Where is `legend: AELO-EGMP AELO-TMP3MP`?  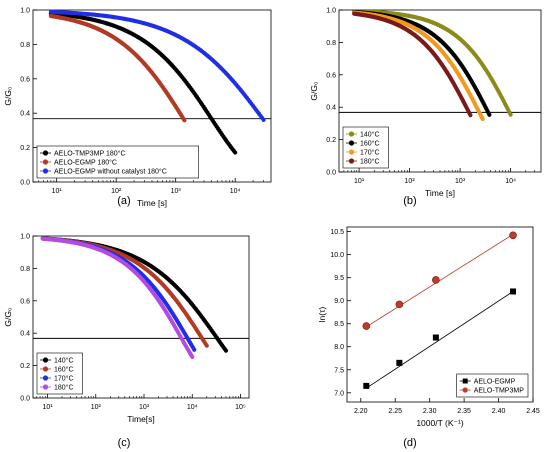 legend: AELO-EGMP AELO-TMP3MP is located at coordinates (492, 385).